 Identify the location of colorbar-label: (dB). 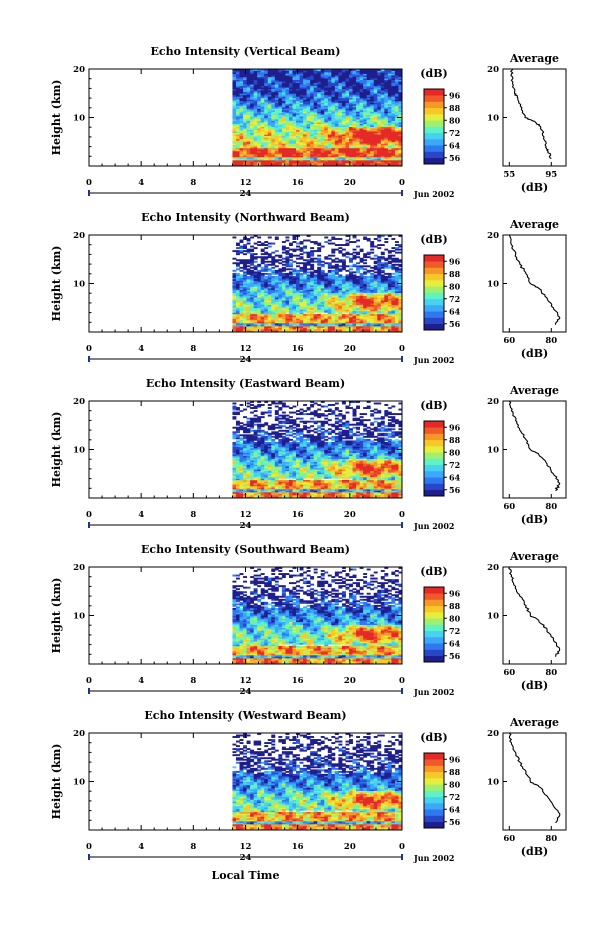
(433, 73).